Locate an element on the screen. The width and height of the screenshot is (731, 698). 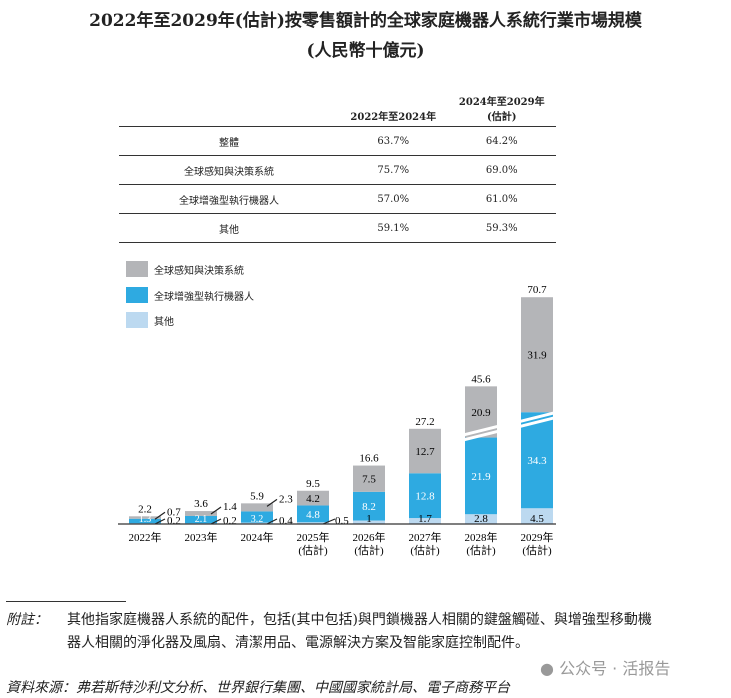
x-tick-label: 2022年 is located at coordinates (145, 537).